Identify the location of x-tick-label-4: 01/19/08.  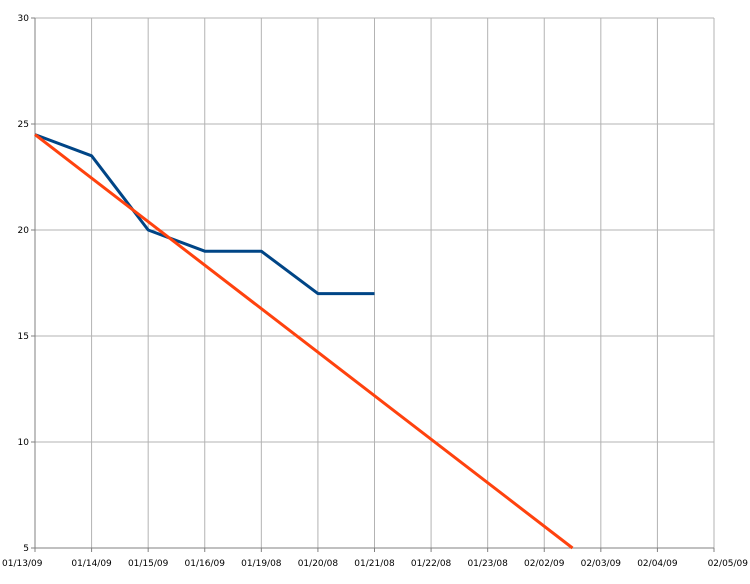
(261, 564).